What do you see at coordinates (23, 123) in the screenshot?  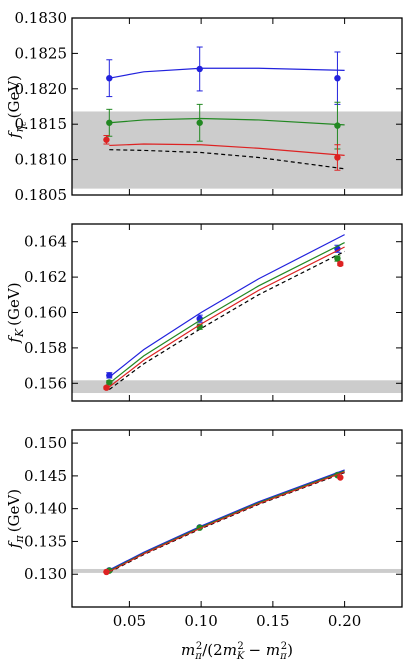 I see `y-label-subsubscript: c` at bounding box center [23, 123].